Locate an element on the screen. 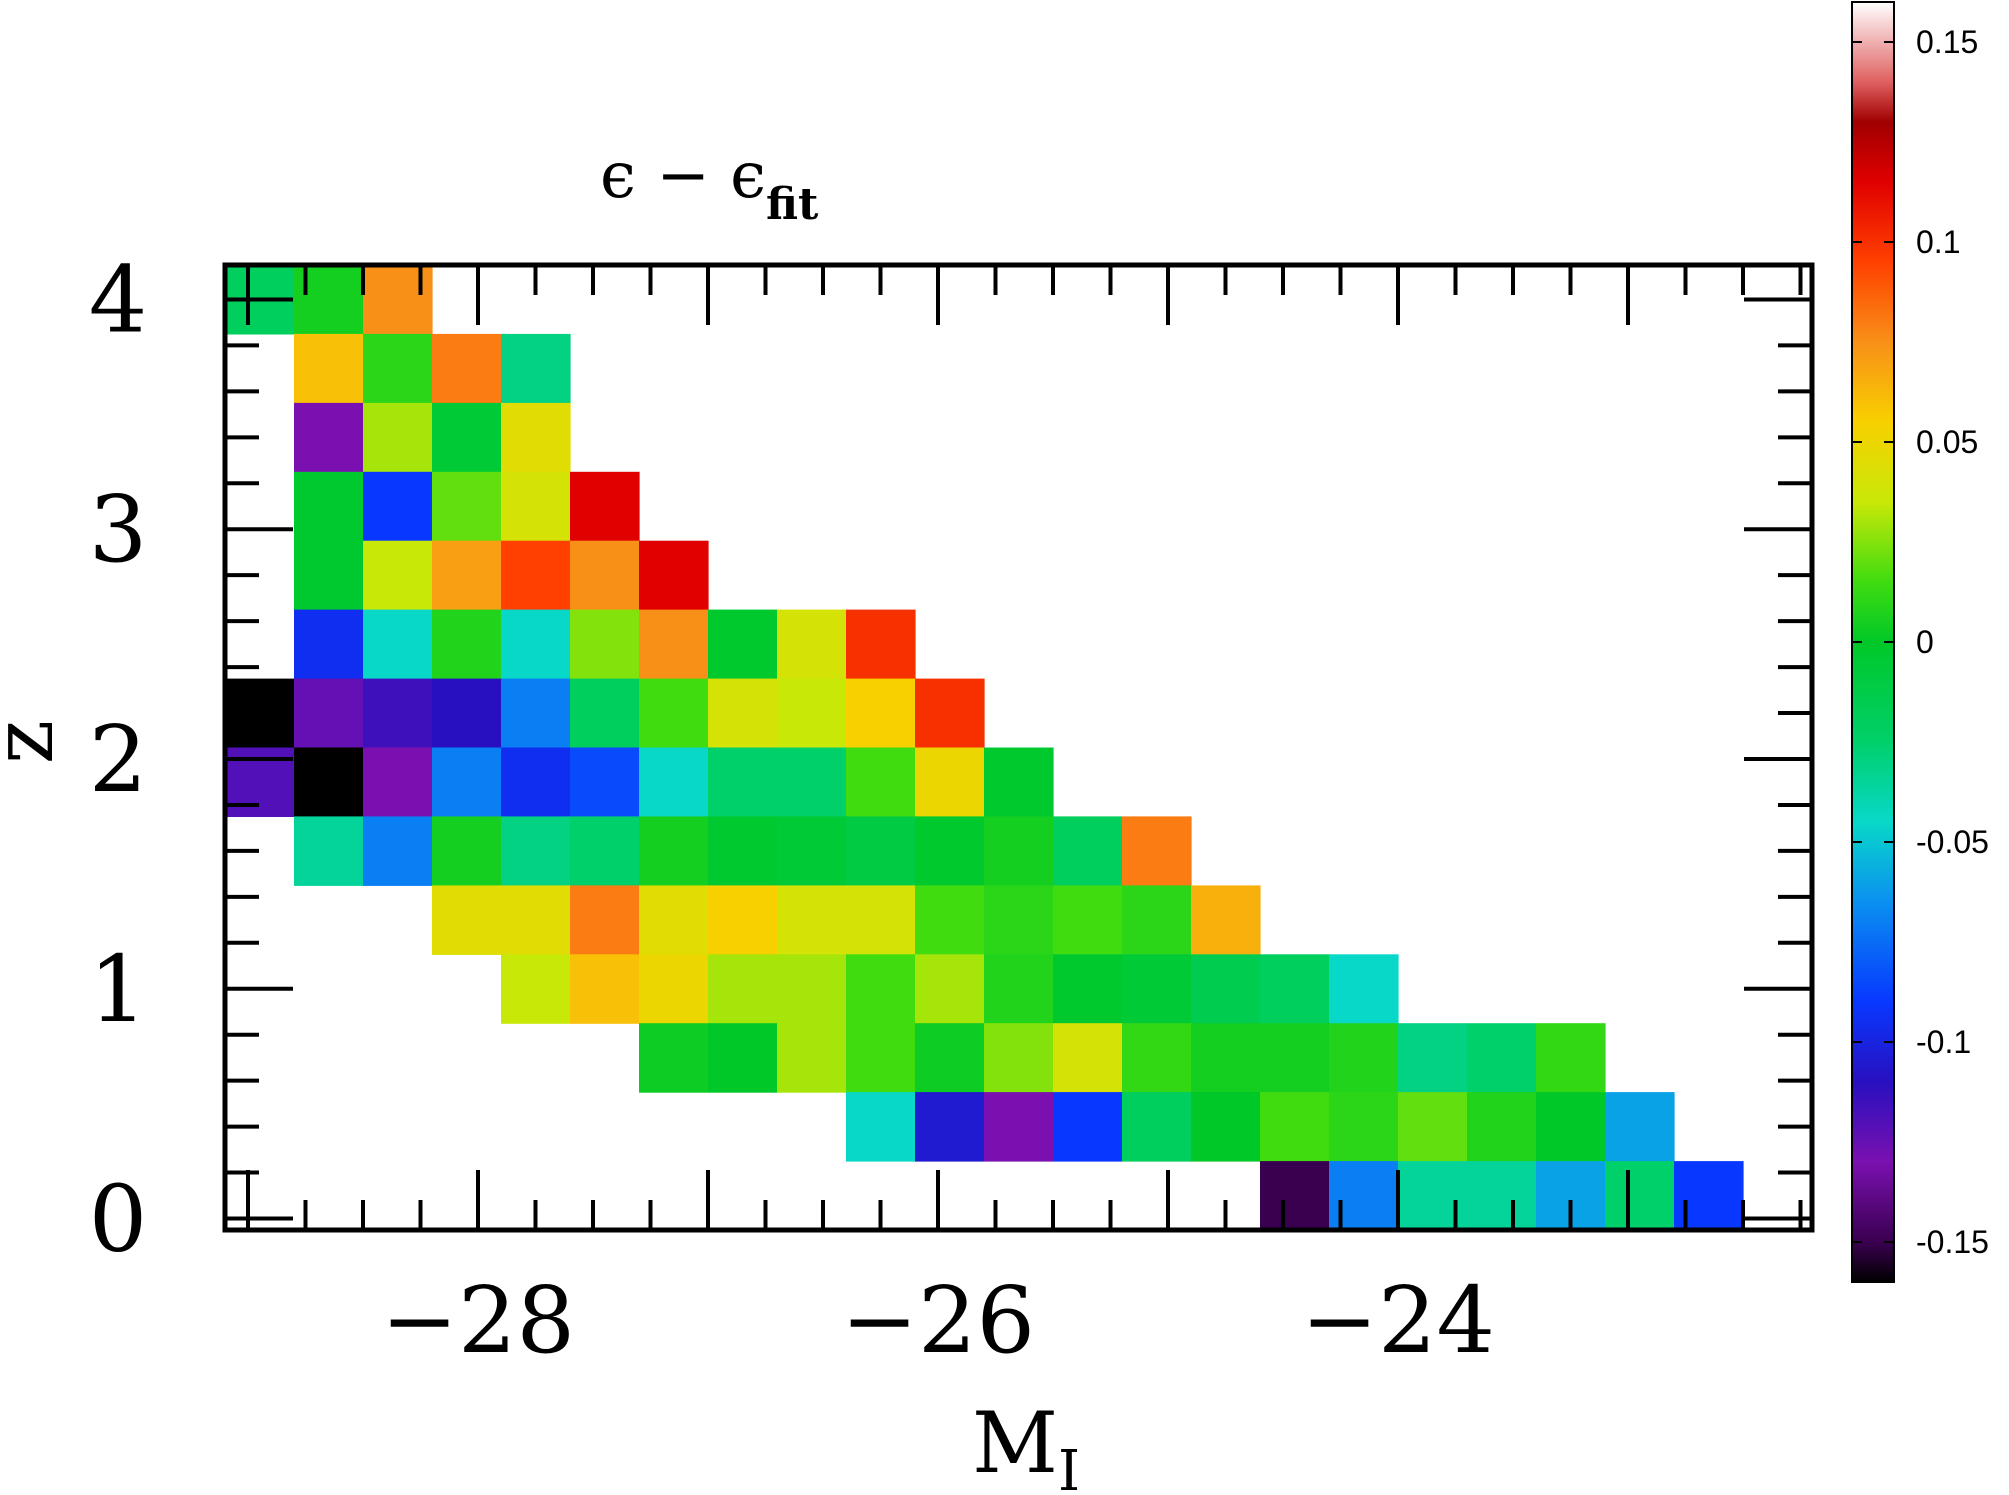 The height and width of the screenshot is (1495, 2009). y-axis-label: z is located at coordinates (36, 742).